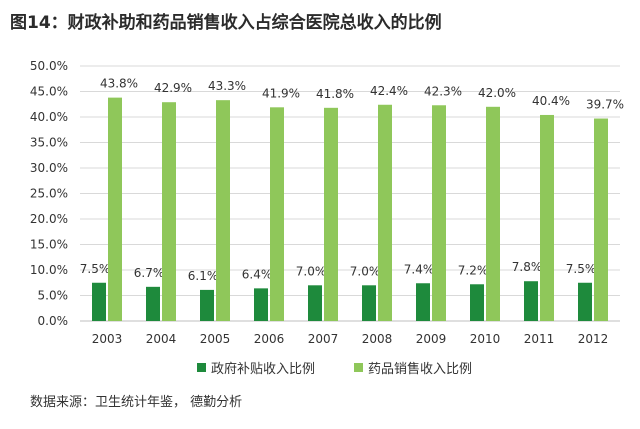 Image resolution: width=640 pixels, height=429 pixels. What do you see at coordinates (485, 339) in the screenshot?
I see `x-tick-label: 2010` at bounding box center [485, 339].